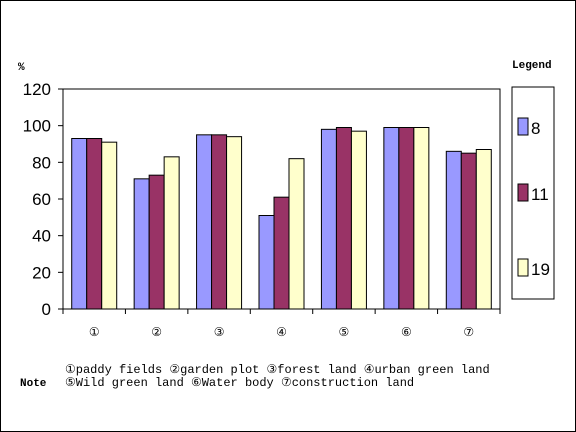 The width and height of the screenshot is (576, 432). Describe the element at coordinates (535, 128) in the screenshot. I see `legend-label-8: 8` at that location.